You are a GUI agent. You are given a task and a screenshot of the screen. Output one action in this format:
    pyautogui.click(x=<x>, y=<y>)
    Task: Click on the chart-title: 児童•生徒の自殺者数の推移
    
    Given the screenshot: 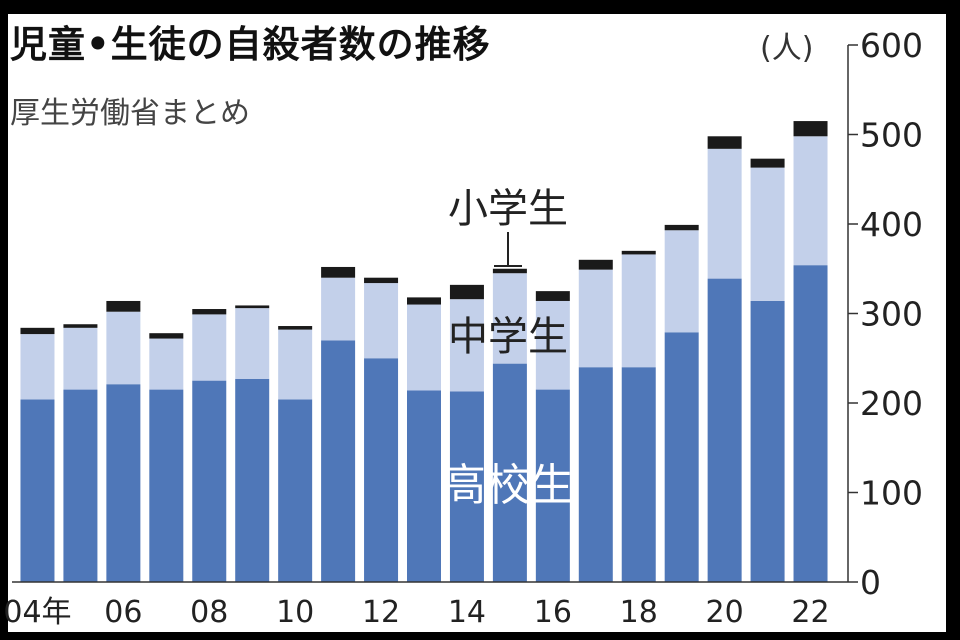 What is the action you would take?
    pyautogui.click(x=250, y=44)
    